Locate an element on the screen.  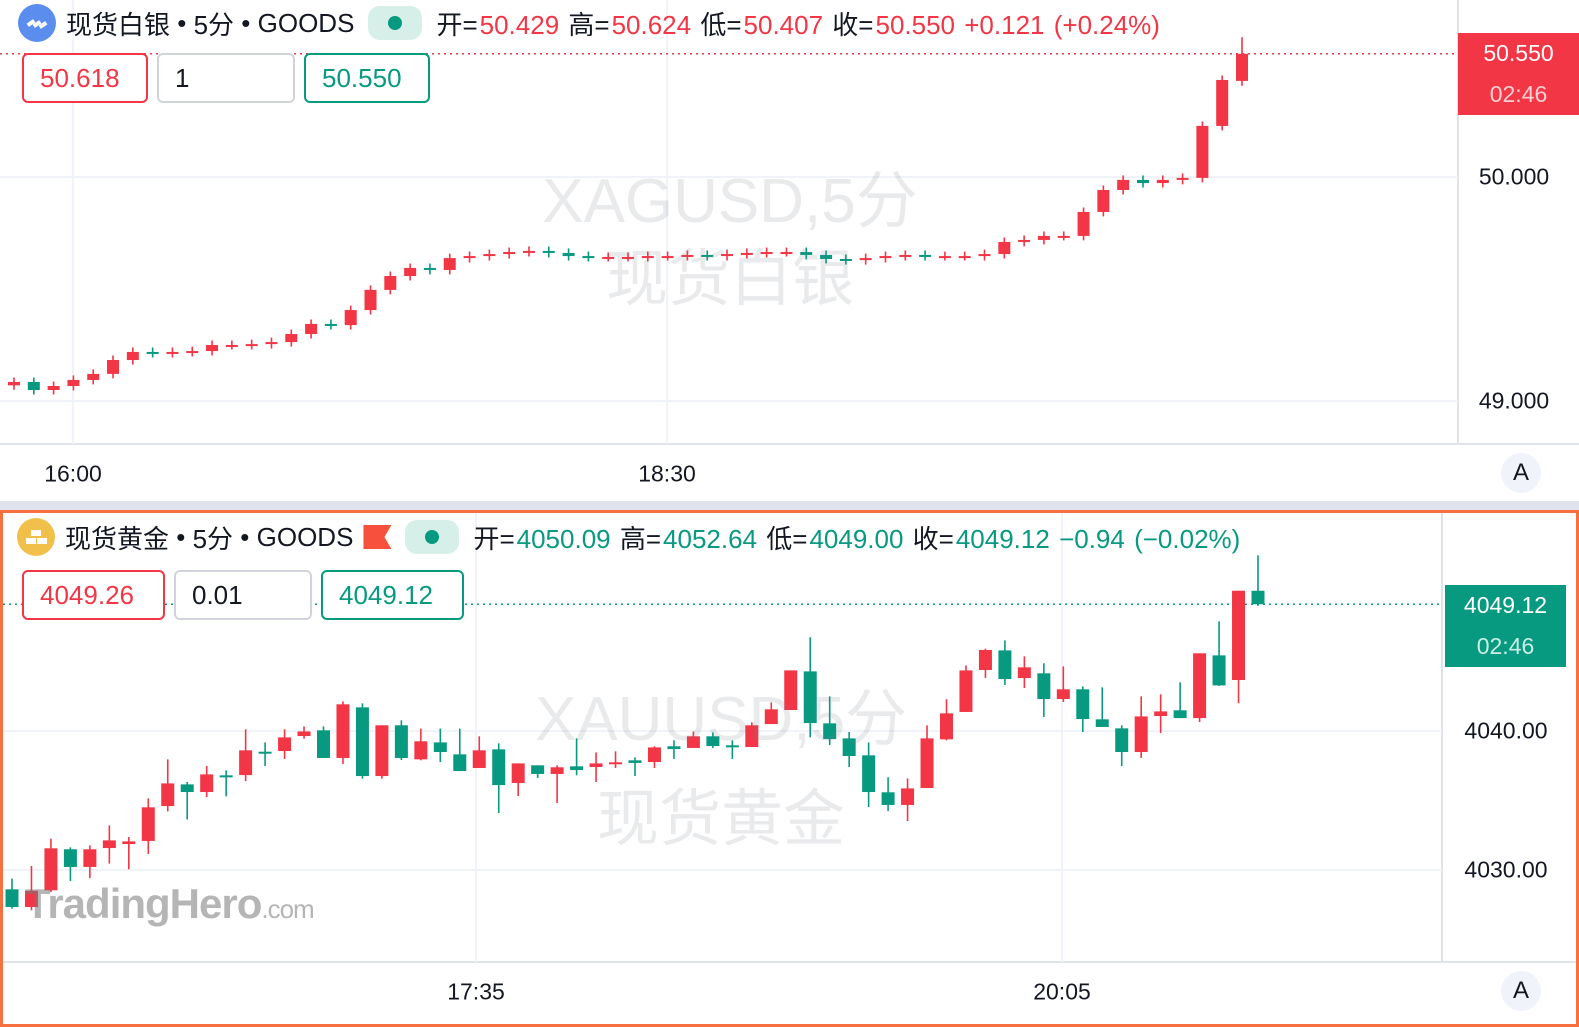
change-value: −0.94 is located at coordinates (1092, 538).